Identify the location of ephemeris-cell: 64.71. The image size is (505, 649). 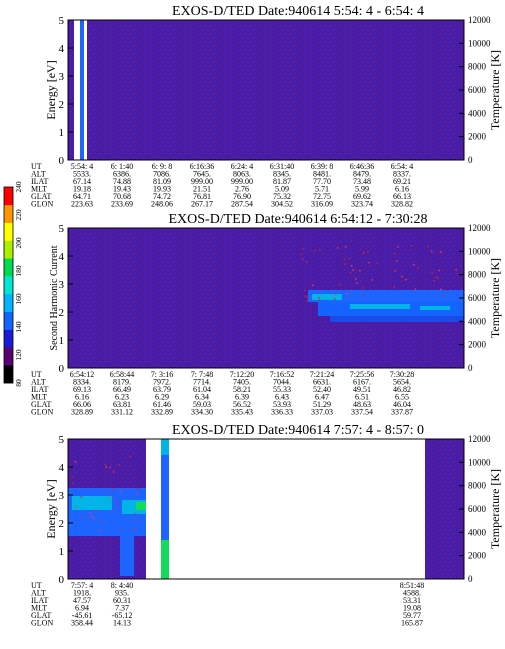
(82, 196).